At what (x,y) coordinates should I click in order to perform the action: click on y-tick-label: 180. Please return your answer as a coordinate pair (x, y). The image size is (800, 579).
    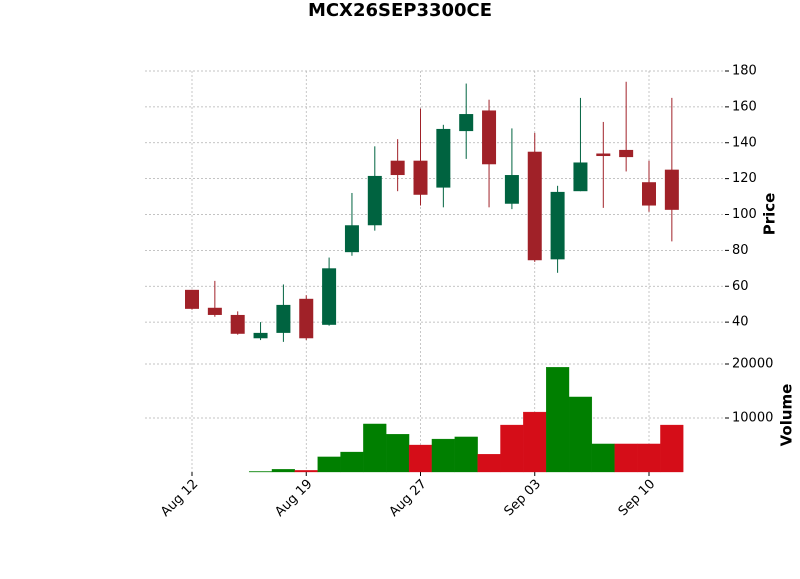
    Looking at the image, I should click on (744, 71).